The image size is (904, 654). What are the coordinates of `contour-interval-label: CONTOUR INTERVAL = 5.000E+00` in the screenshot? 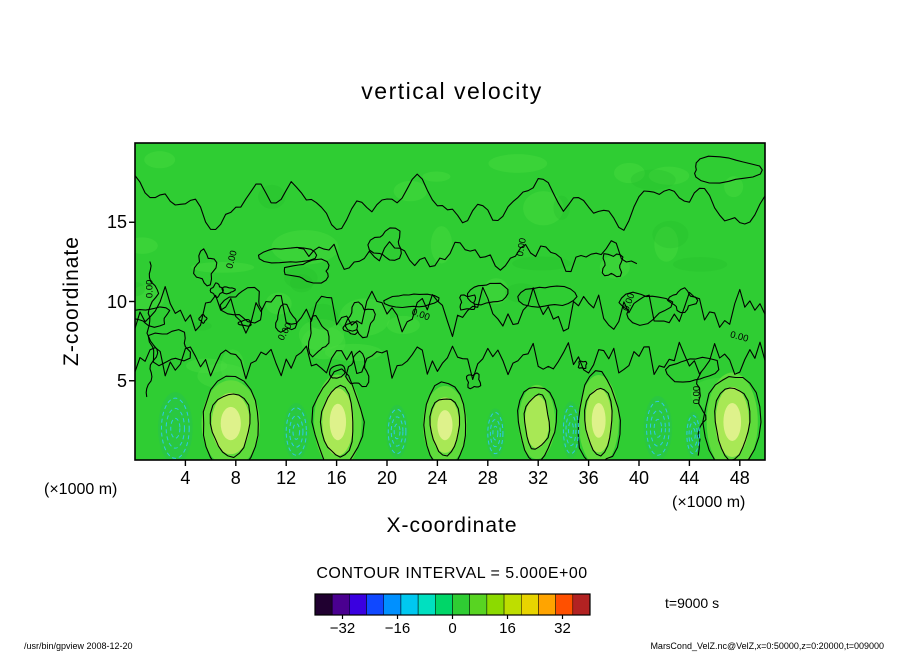 It's located at (452, 573).